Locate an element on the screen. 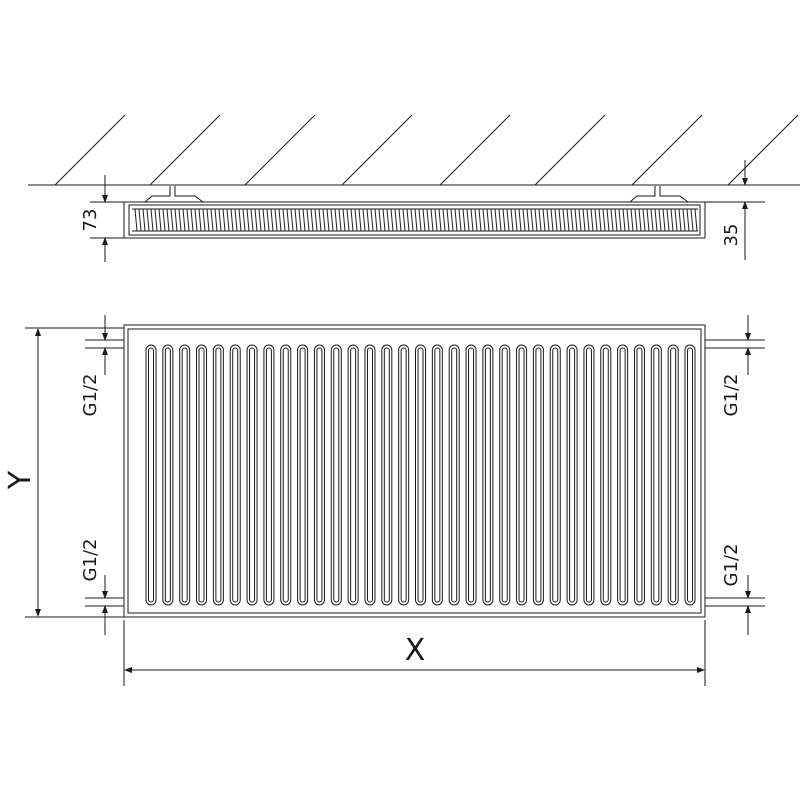 The width and height of the screenshot is (800, 800). convector-fins is located at coordinates (415, 220).